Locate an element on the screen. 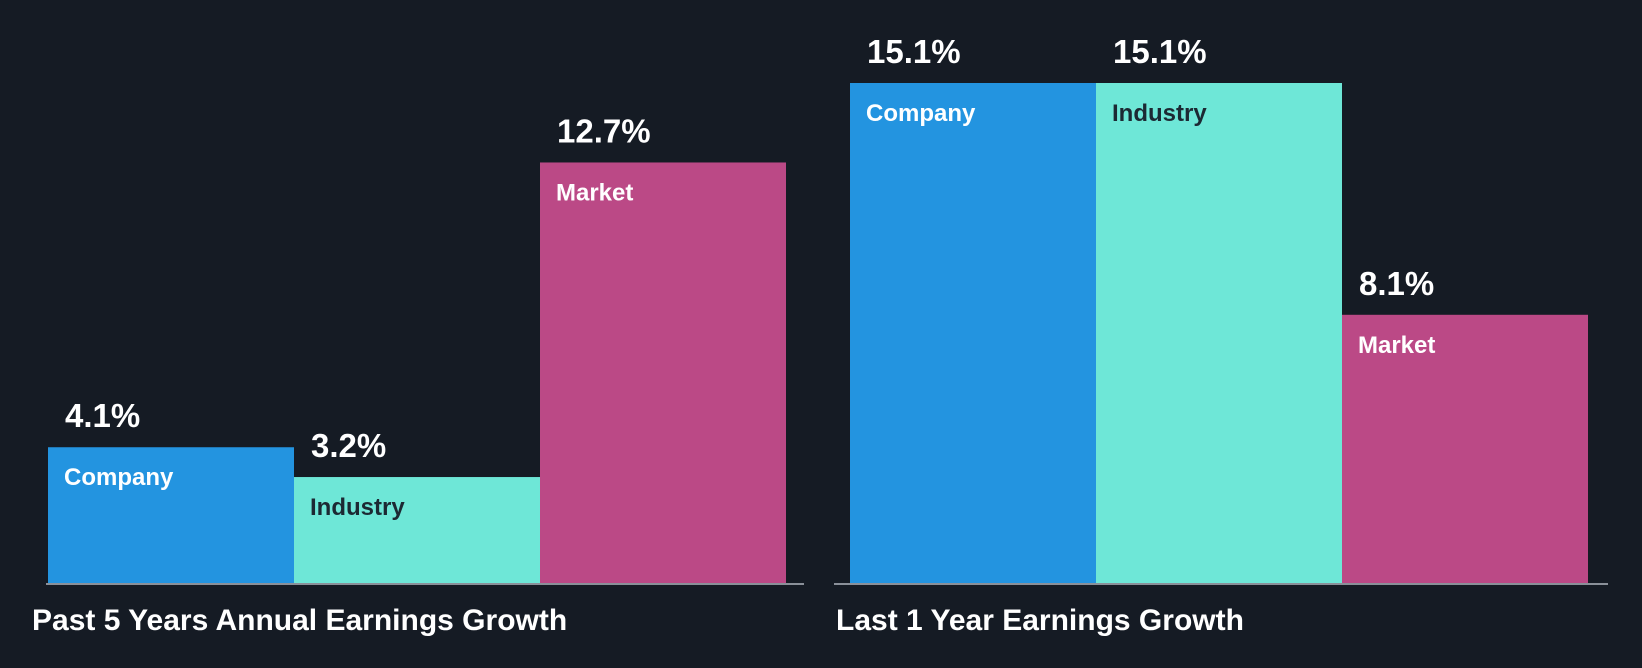 The width and height of the screenshot is (1642, 668). category-label-industry-last-1-year: Industry is located at coordinates (1159, 113).